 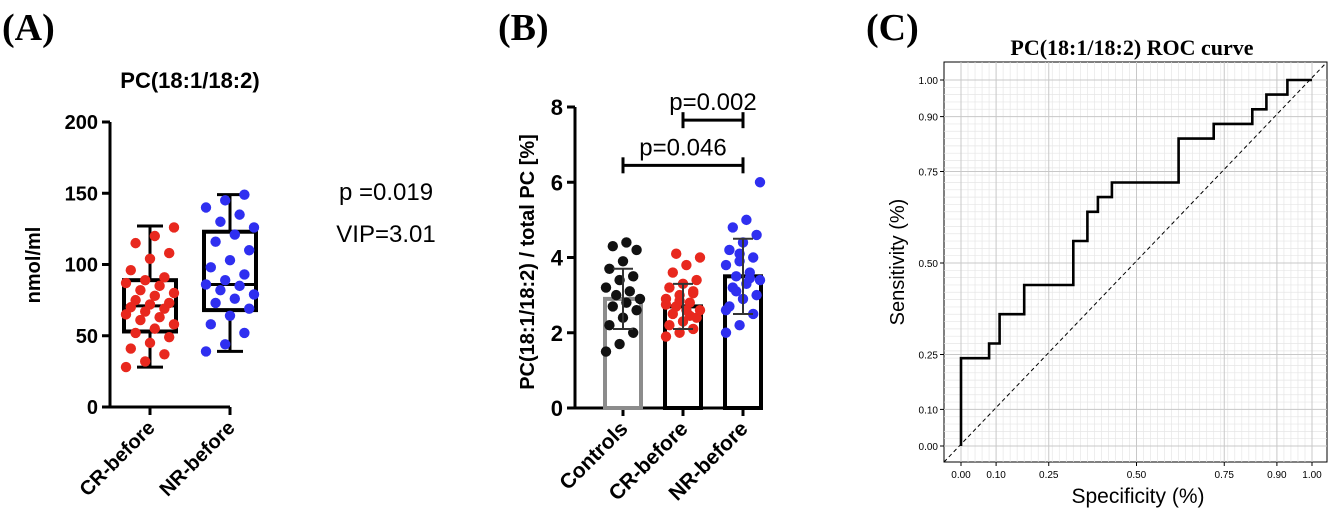 I want to click on panel-c-title: PC(18:1/18:2) ROC curve, so click(x=1131, y=47).